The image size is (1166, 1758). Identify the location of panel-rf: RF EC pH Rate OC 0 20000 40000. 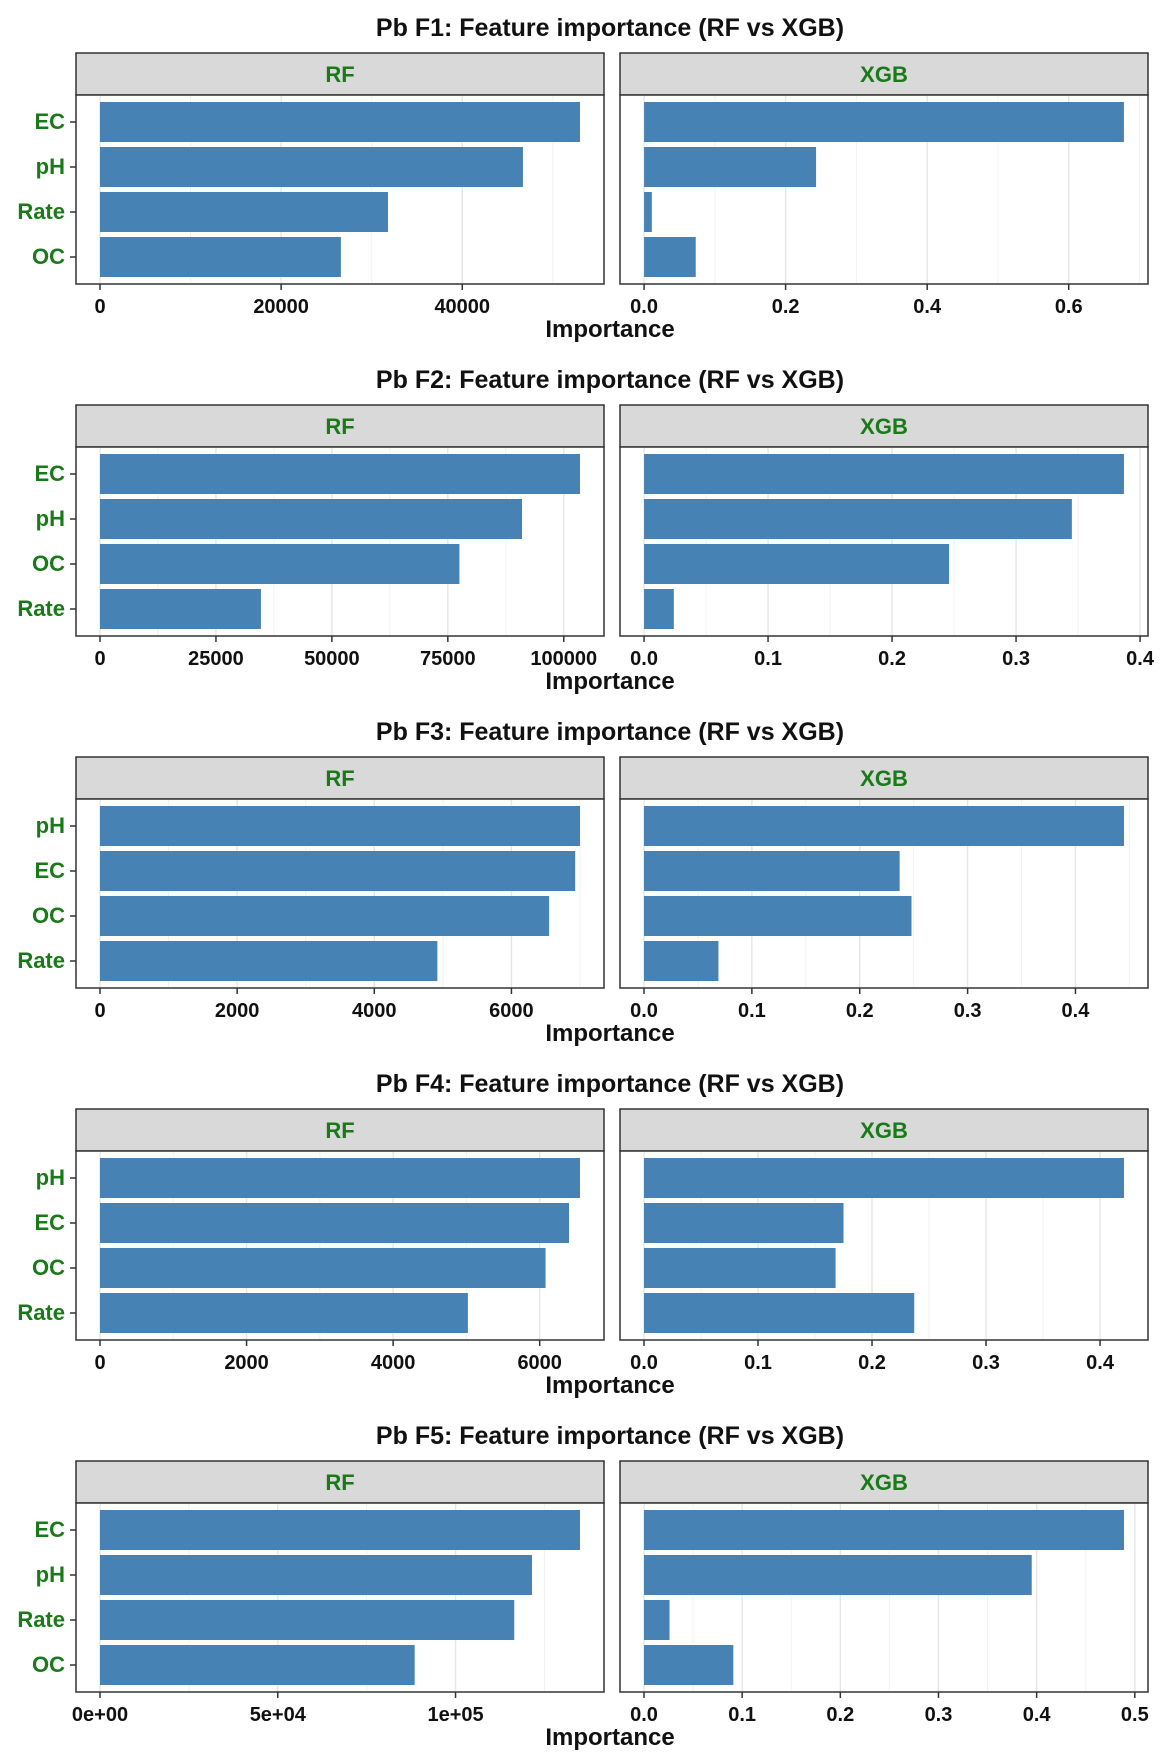
(311, 185).